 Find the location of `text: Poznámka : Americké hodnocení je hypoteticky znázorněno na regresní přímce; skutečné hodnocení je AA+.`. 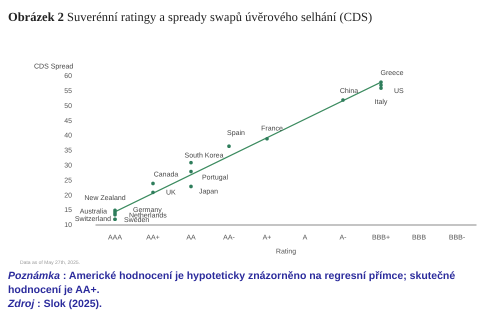

text: Poznámka : Americké hodnocení je hypoteticky znázorněno na regresní přímce; skutečné hodnocení je AA+. is located at coordinates (232, 283).